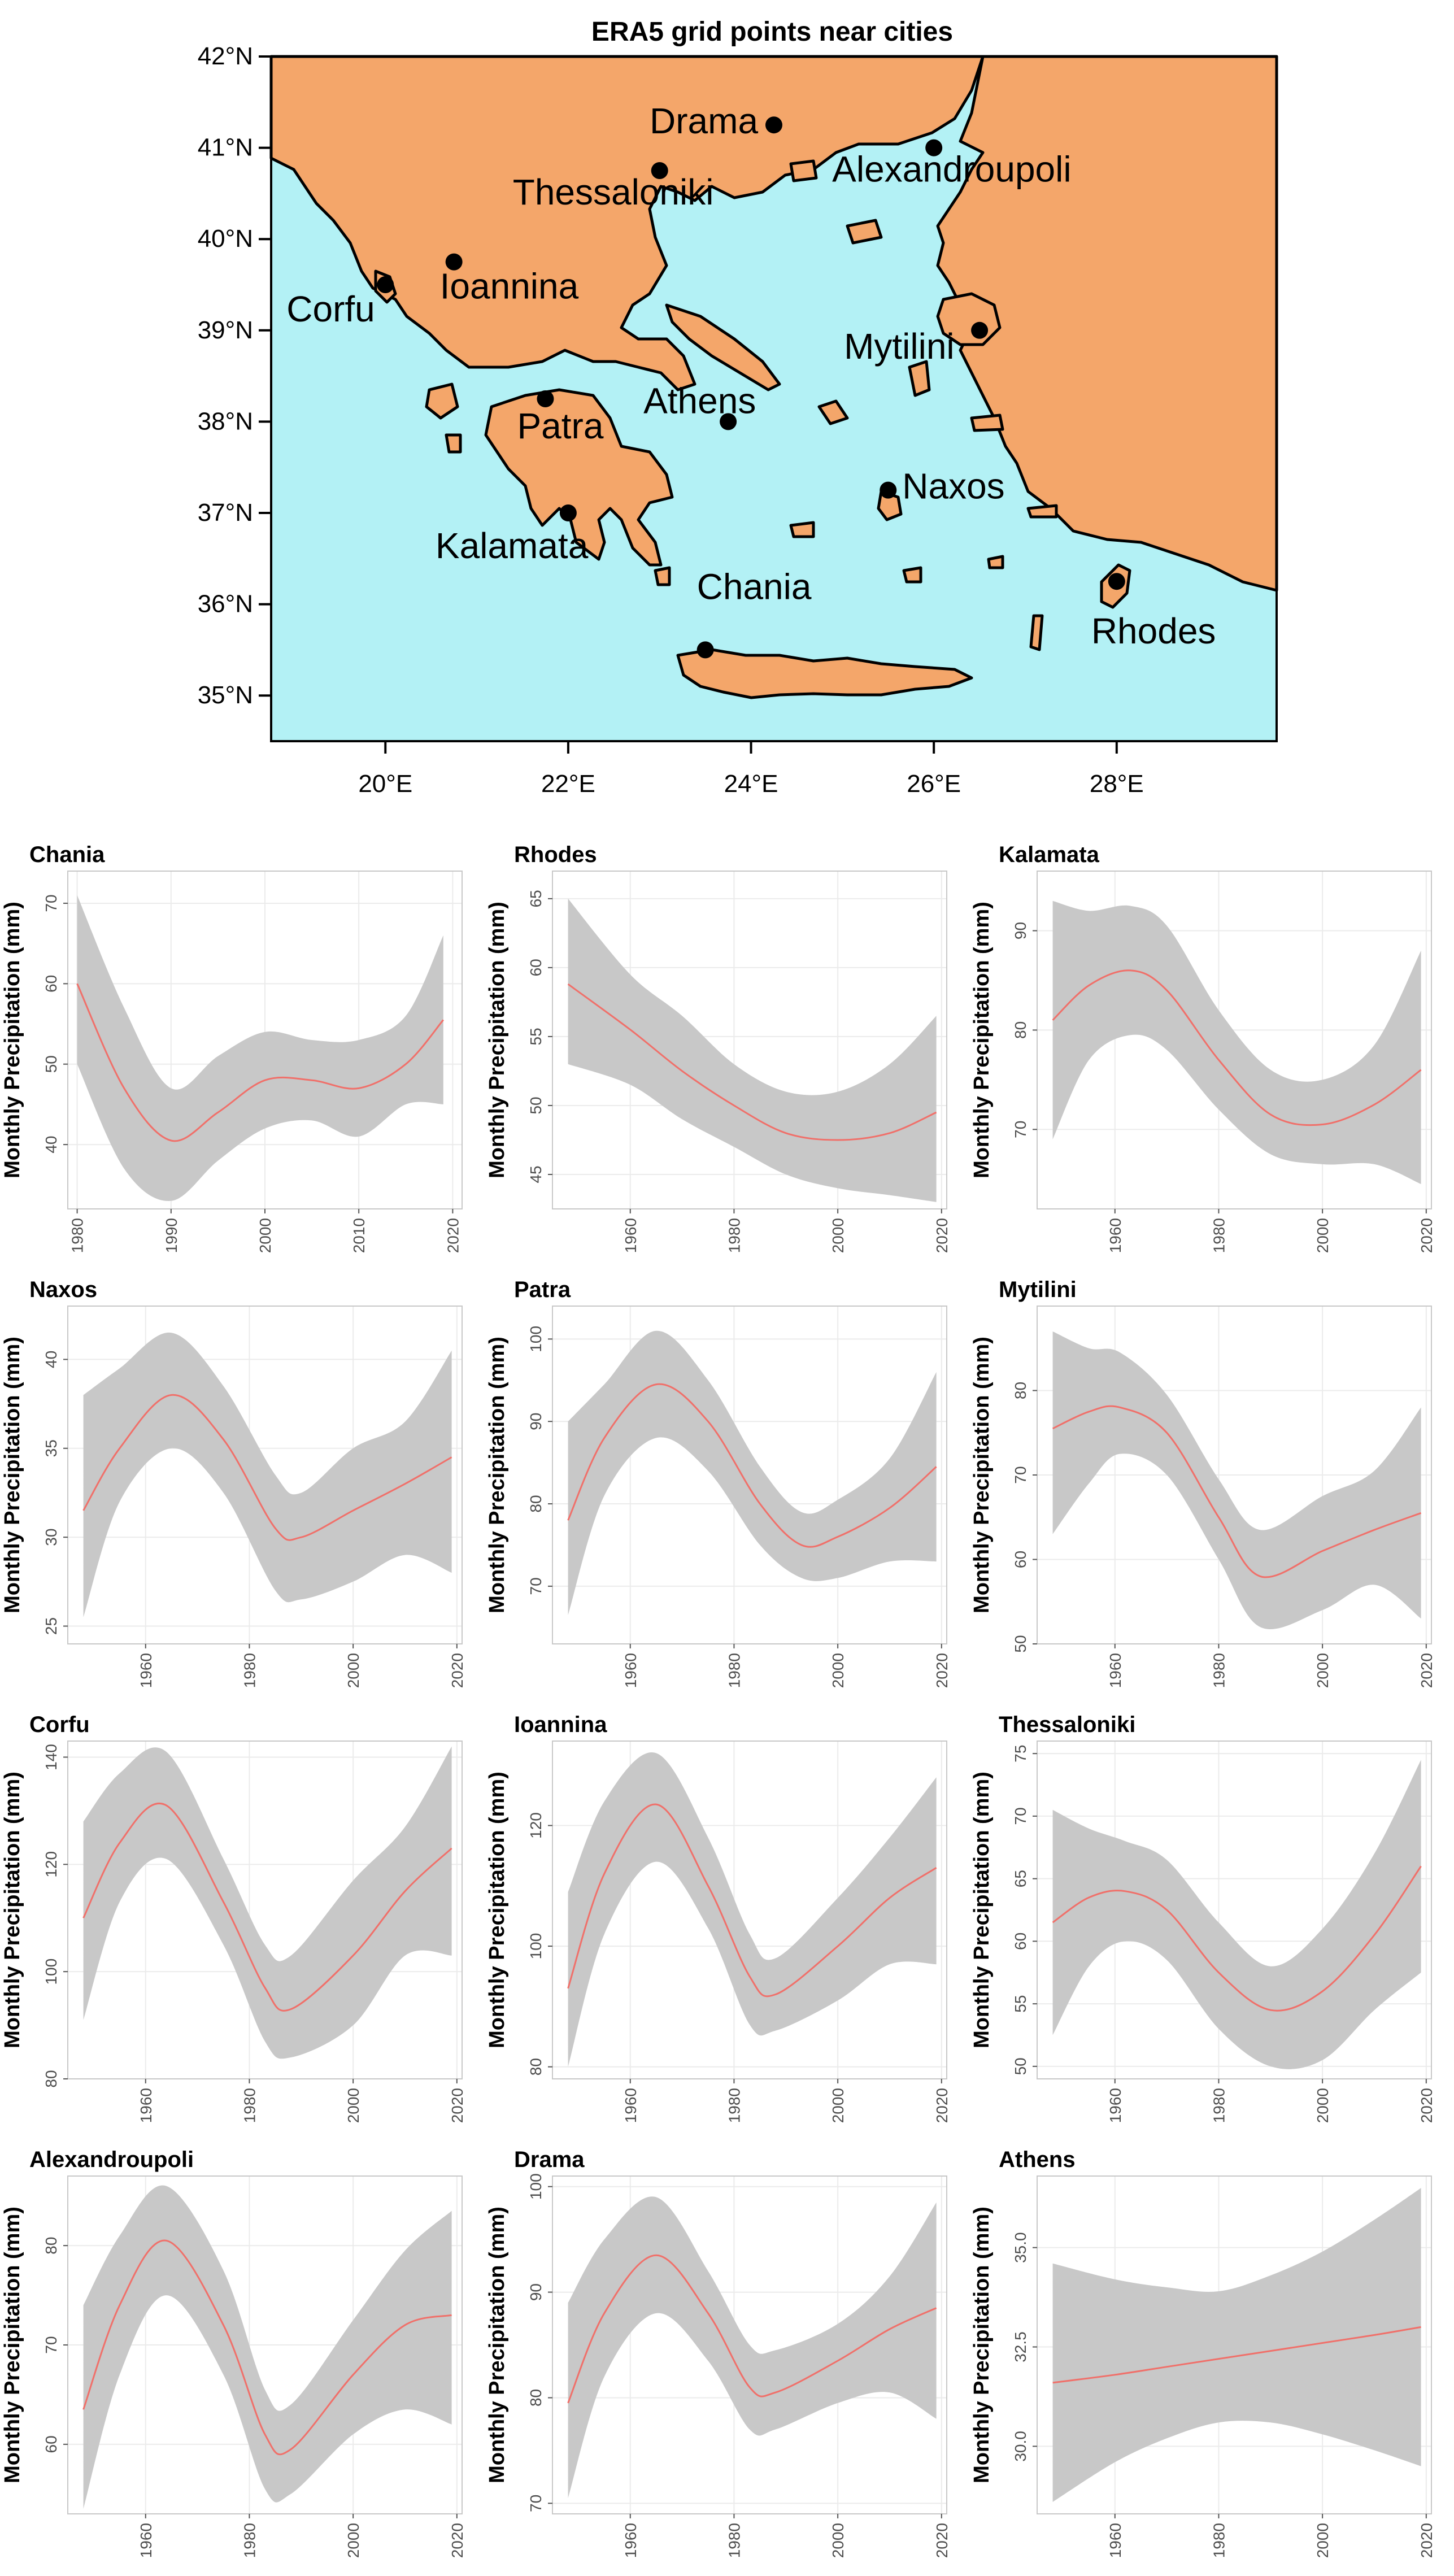 This screenshot has height=2576, width=1454. What do you see at coordinates (60, 1724) in the screenshot?
I see `panel-title: Corfu` at bounding box center [60, 1724].